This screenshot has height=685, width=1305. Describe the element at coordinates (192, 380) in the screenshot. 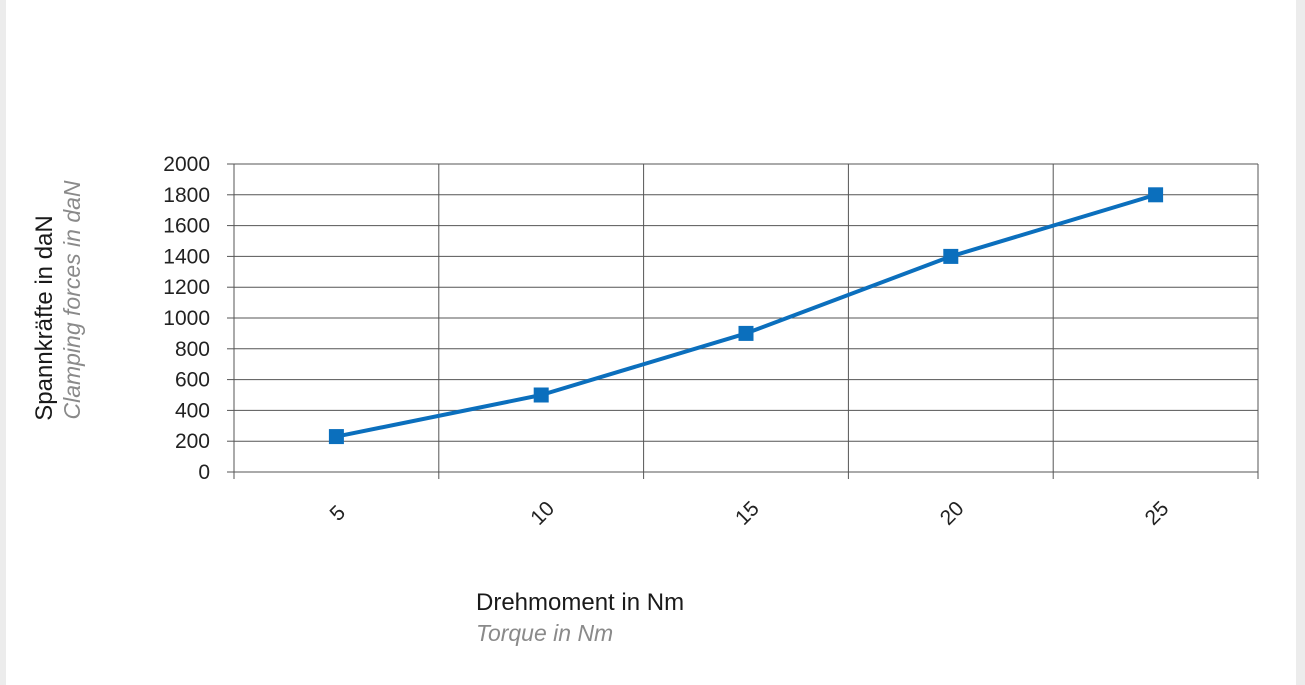

I see `y-tick-label: 600` at that location.